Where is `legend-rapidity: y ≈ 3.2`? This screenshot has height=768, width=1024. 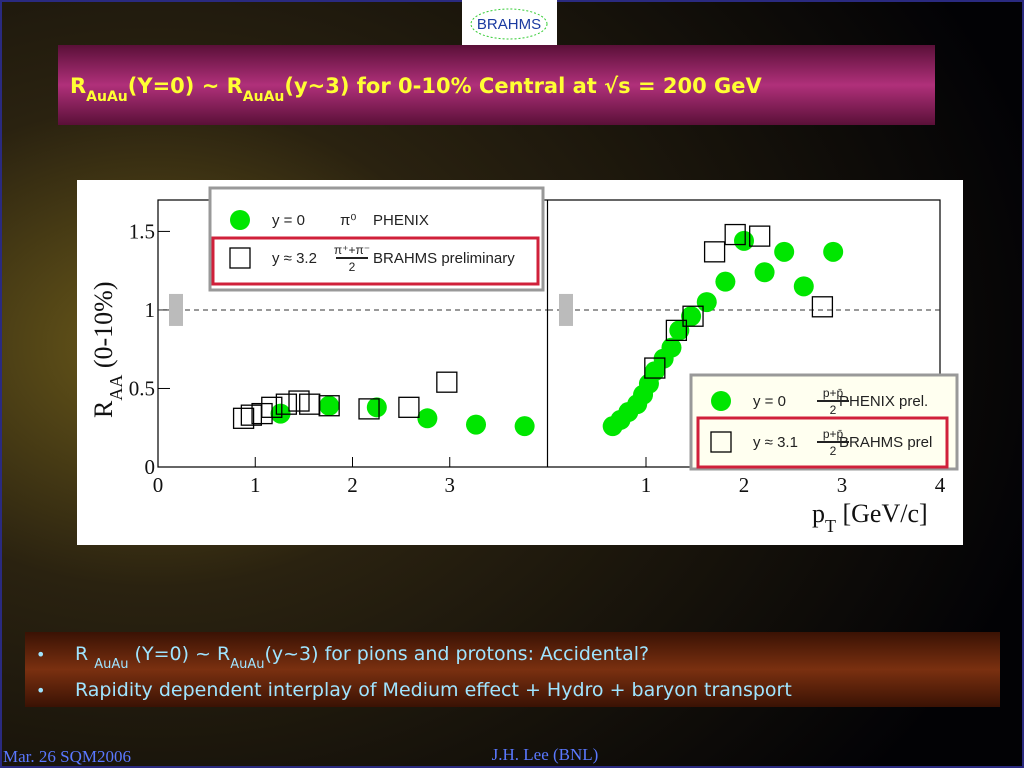
legend-rapidity: y ≈ 3.2 is located at coordinates (294, 258).